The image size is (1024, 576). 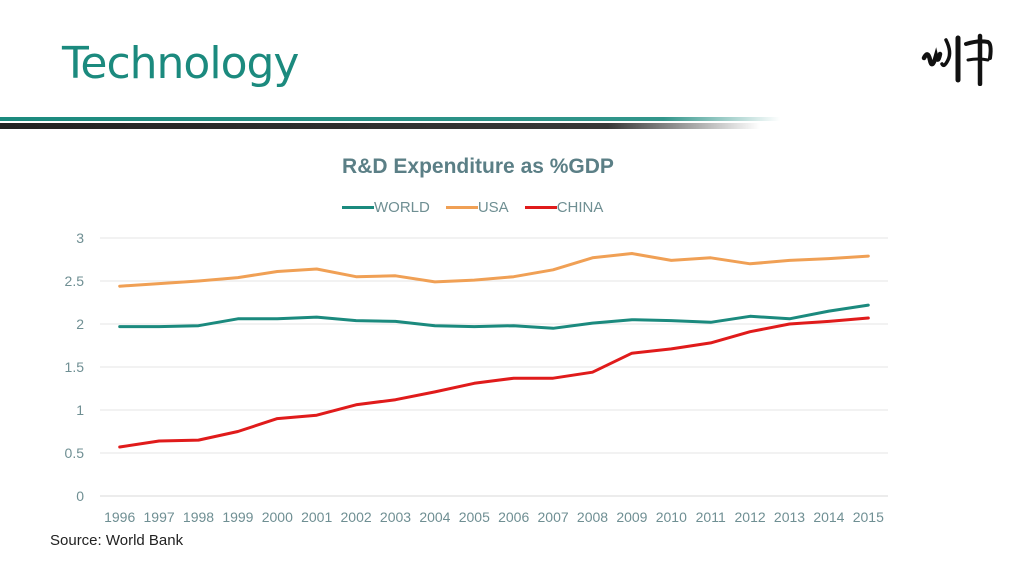 I want to click on x-tick-label: 2004, so click(x=434, y=517).